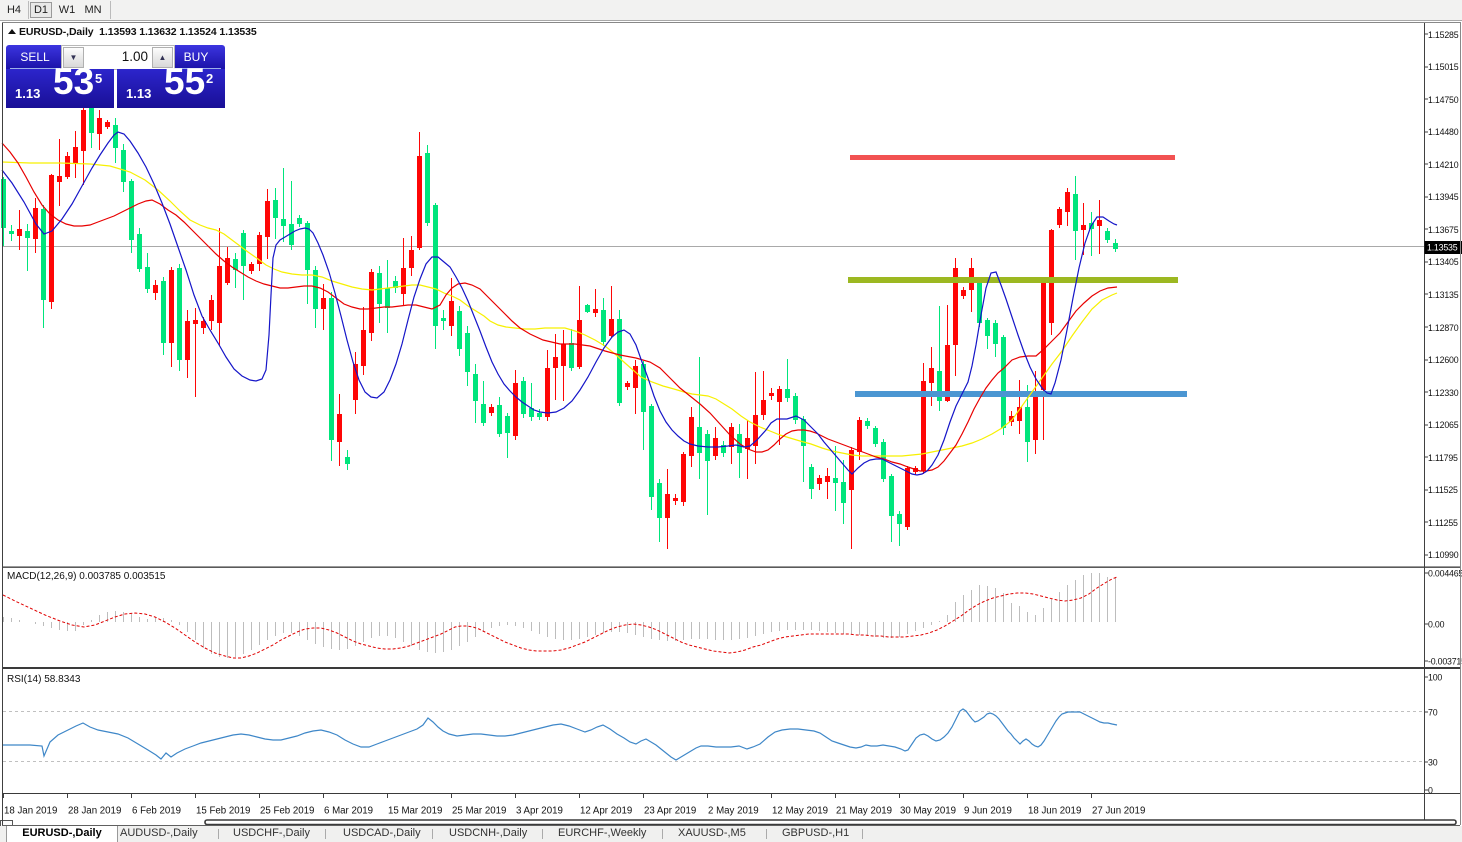 The width and height of the screenshot is (1462, 842). Describe the element at coordinates (1443, 393) in the screenshot. I see `svg-text: 1.12330` at that location.